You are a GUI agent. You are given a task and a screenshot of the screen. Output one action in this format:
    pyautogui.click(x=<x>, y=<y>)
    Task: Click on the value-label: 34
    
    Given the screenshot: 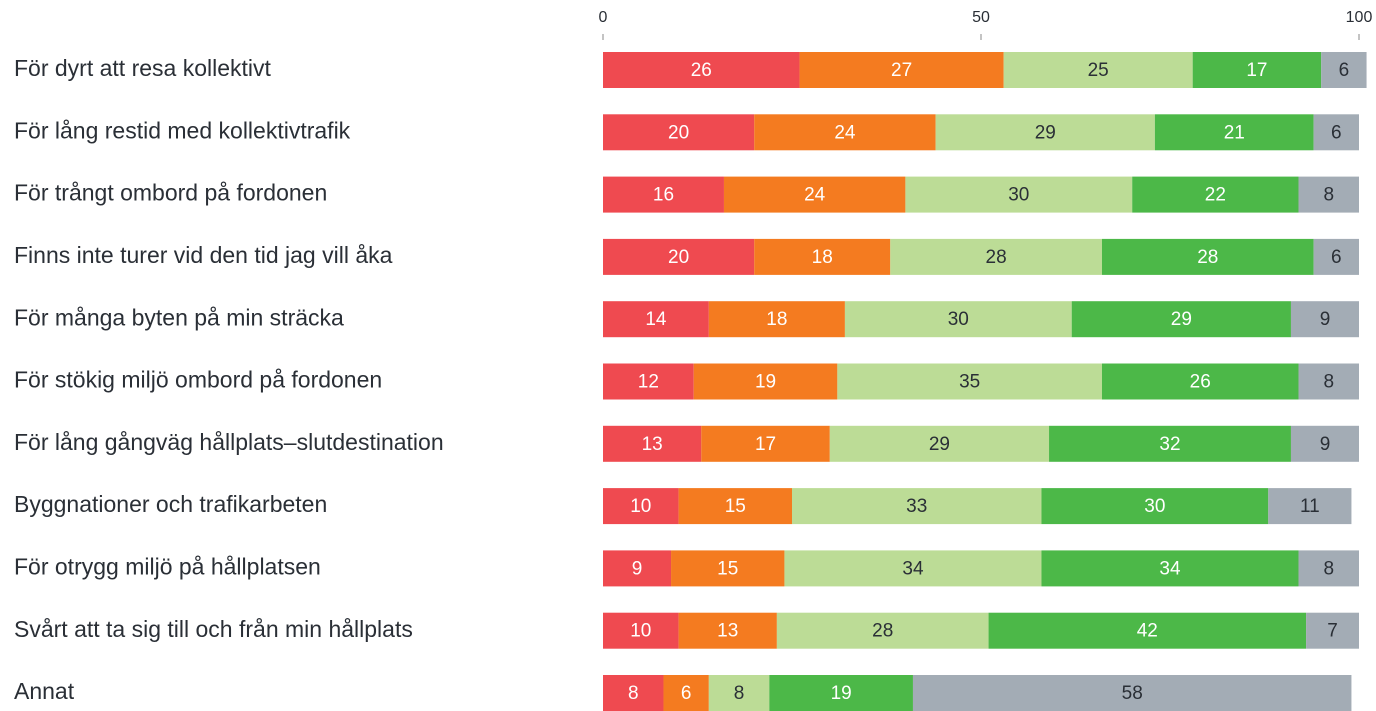 What is the action you would take?
    pyautogui.click(x=913, y=568)
    